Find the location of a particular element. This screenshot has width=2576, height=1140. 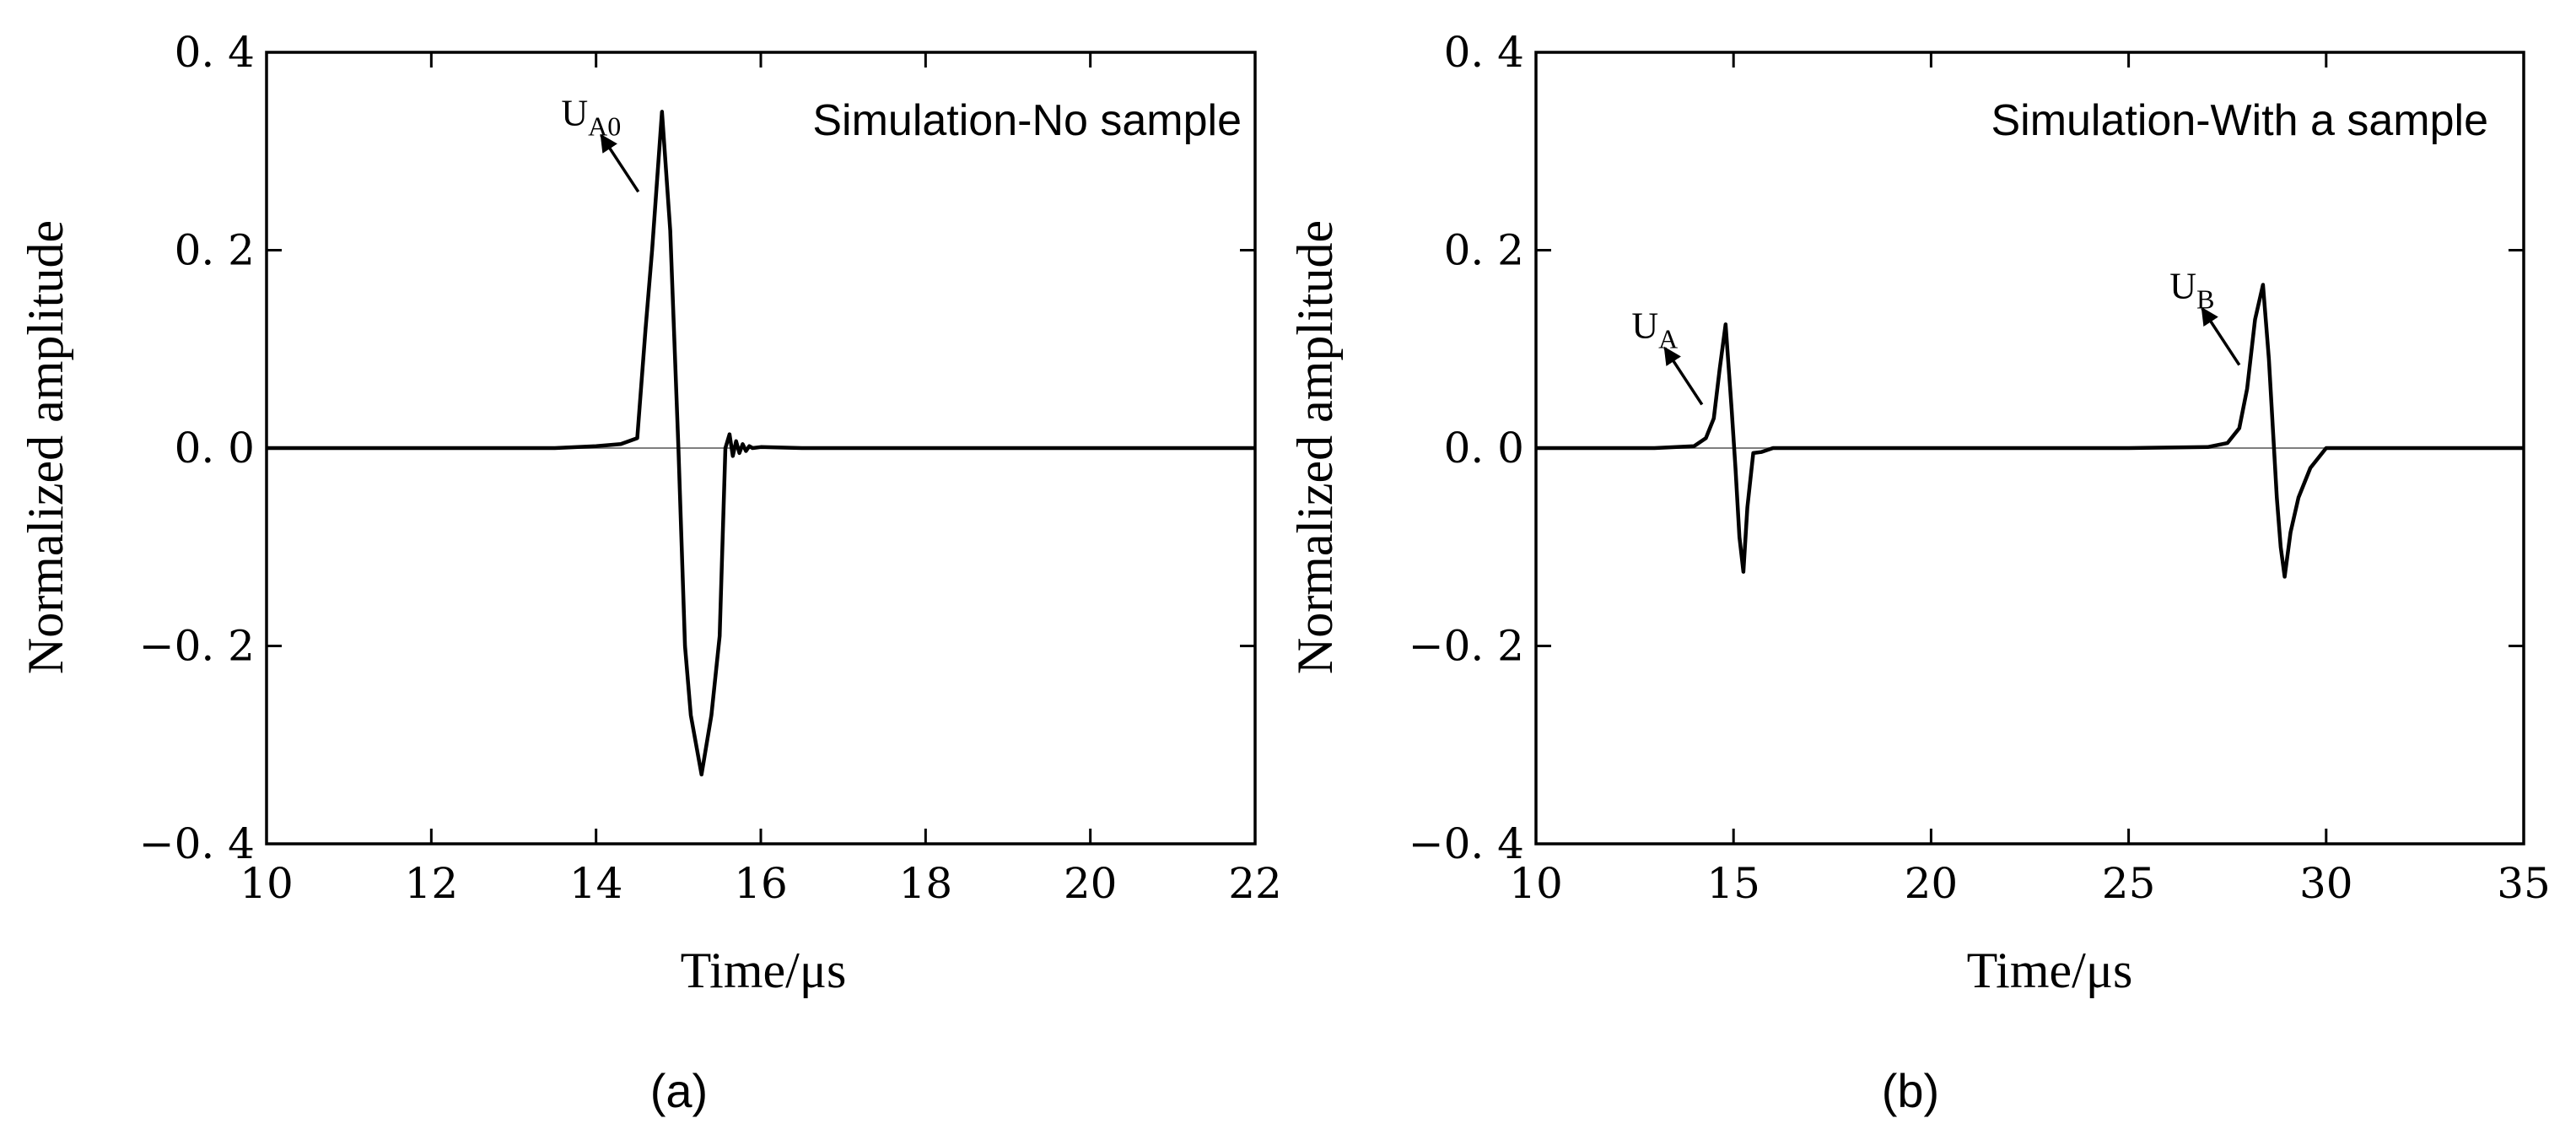

panel-b-xtick-label: 35 is located at coordinates (2524, 884).